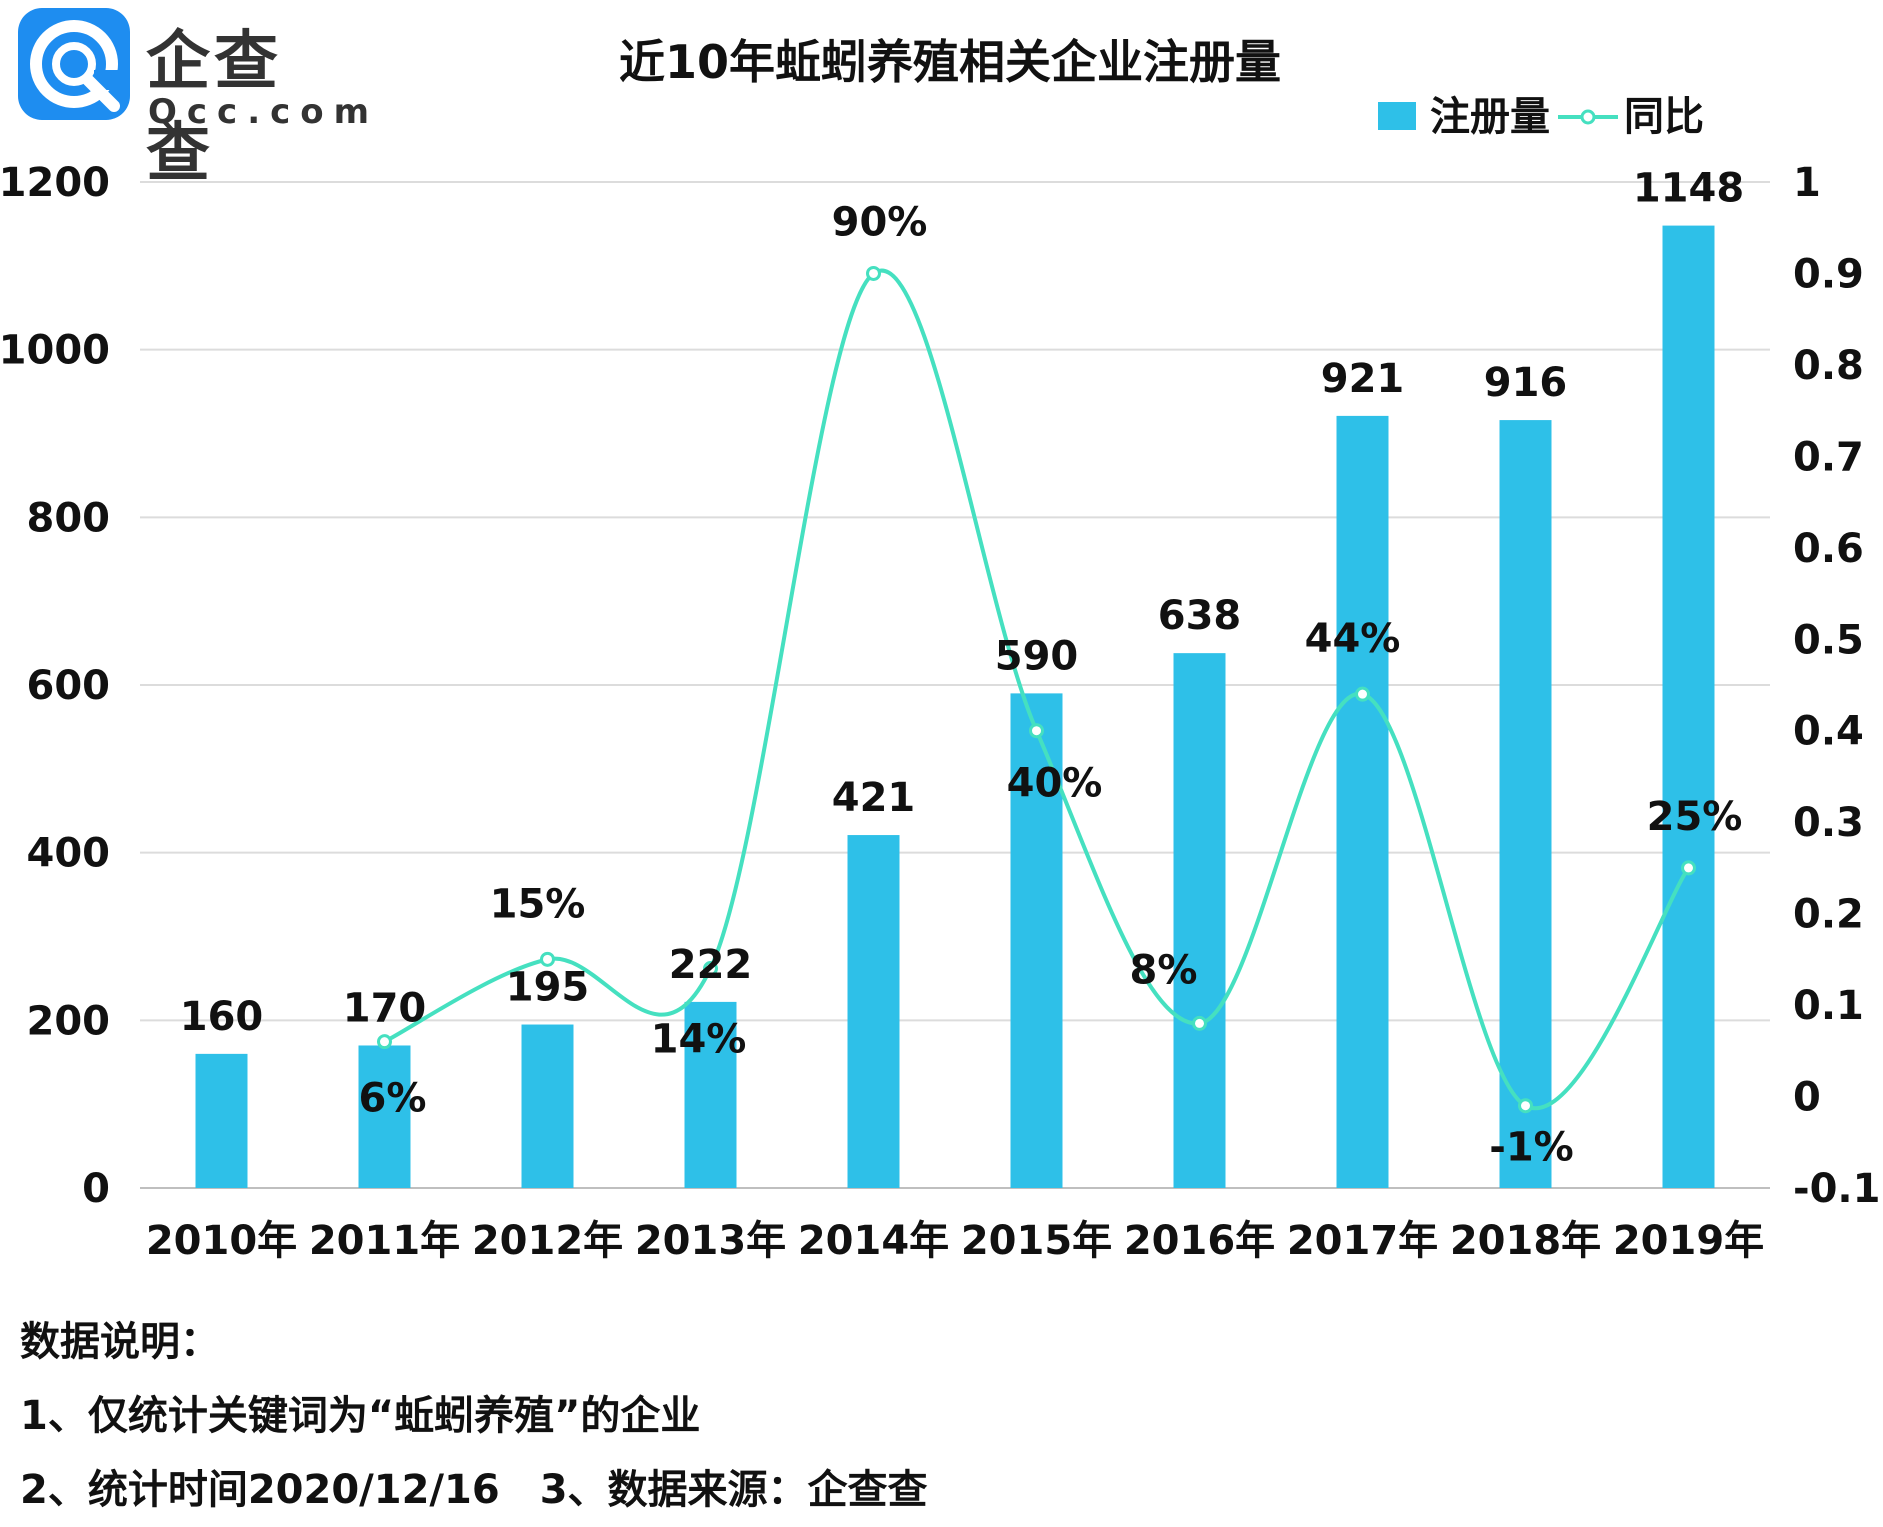 The height and width of the screenshot is (1527, 1883). I want to click on x-tick-label: 2011年, so click(384, 1241).